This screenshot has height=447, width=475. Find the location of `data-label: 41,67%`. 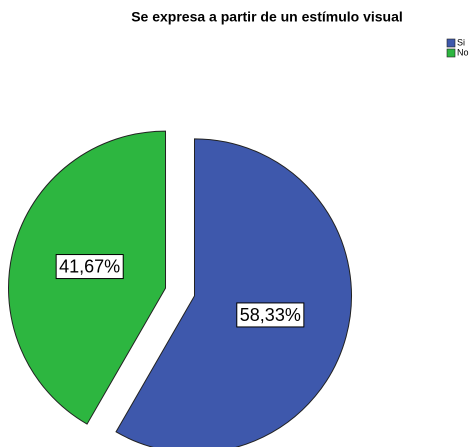

data-label: 41,67% is located at coordinates (89, 267).